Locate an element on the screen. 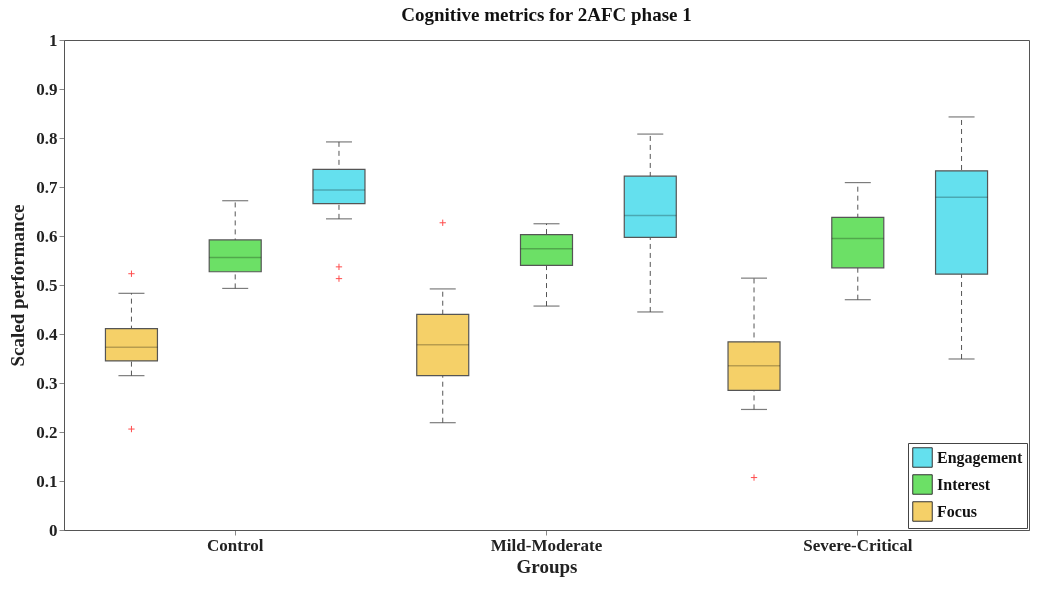 This screenshot has height=590, width=1053. y-tick-label: 0 is located at coordinates (53, 530).